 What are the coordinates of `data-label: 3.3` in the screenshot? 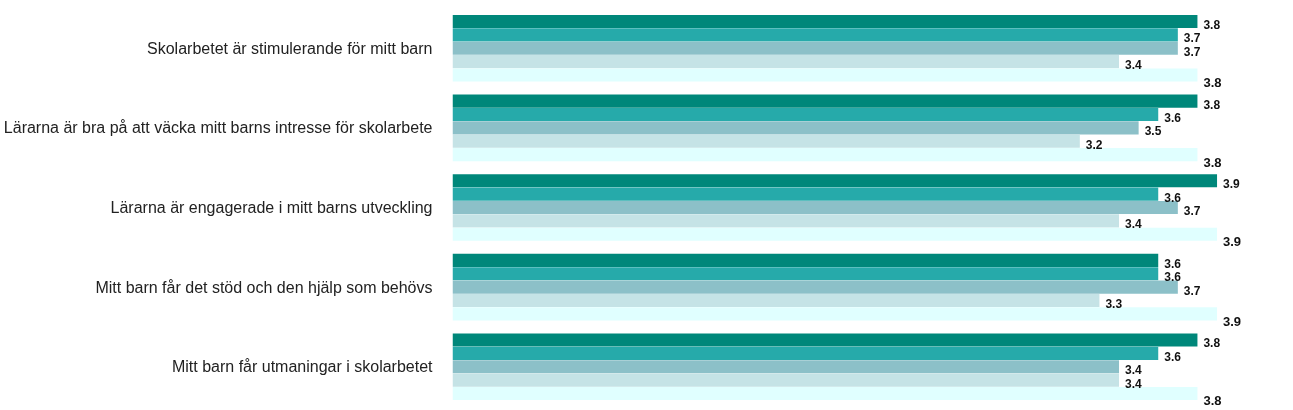 It's located at (1114, 303).